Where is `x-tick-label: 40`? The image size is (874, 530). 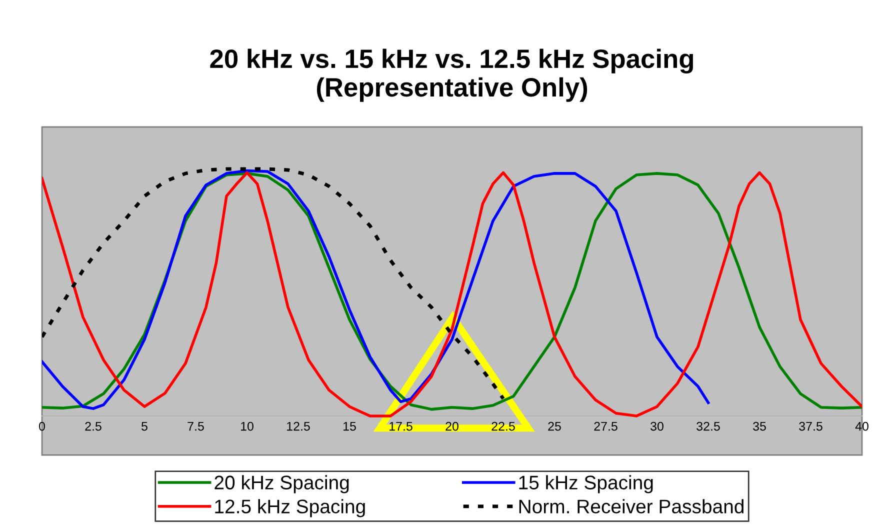 x-tick-label: 40 is located at coordinates (861, 426).